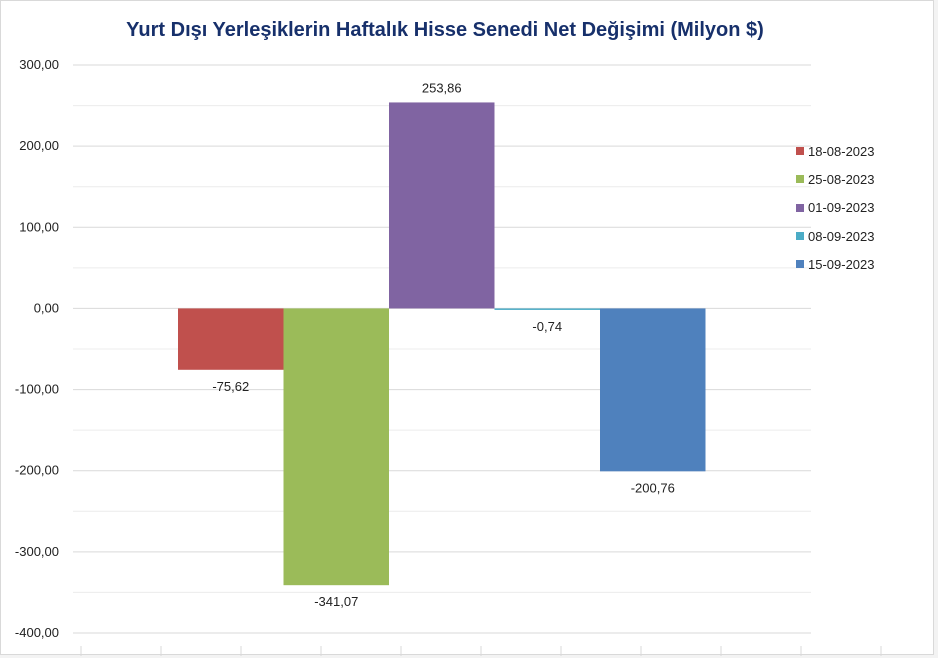  I want to click on legend-item: 01-09-2023, so click(835, 208).